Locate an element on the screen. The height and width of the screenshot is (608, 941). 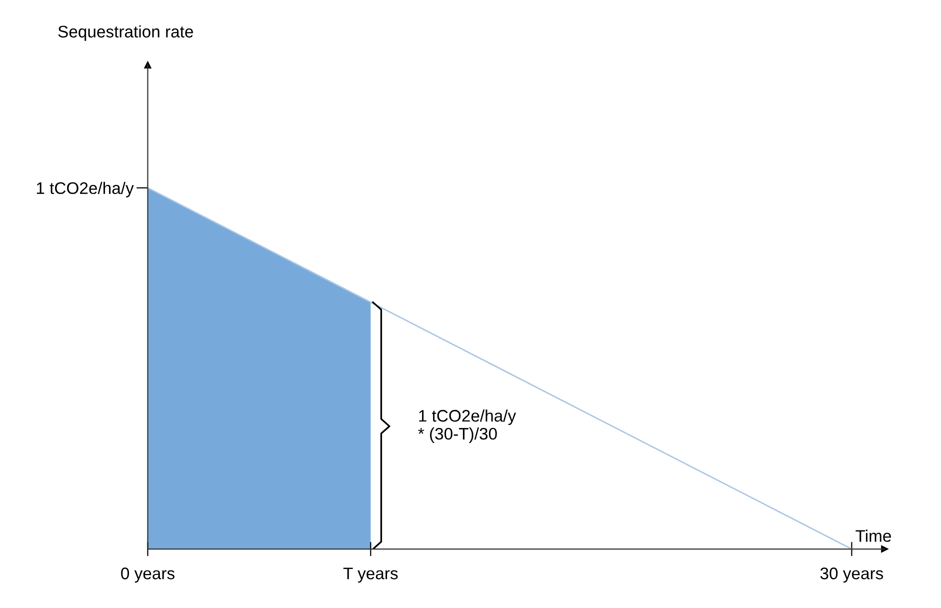
x-tick-label: 30 years is located at coordinates (852, 575).